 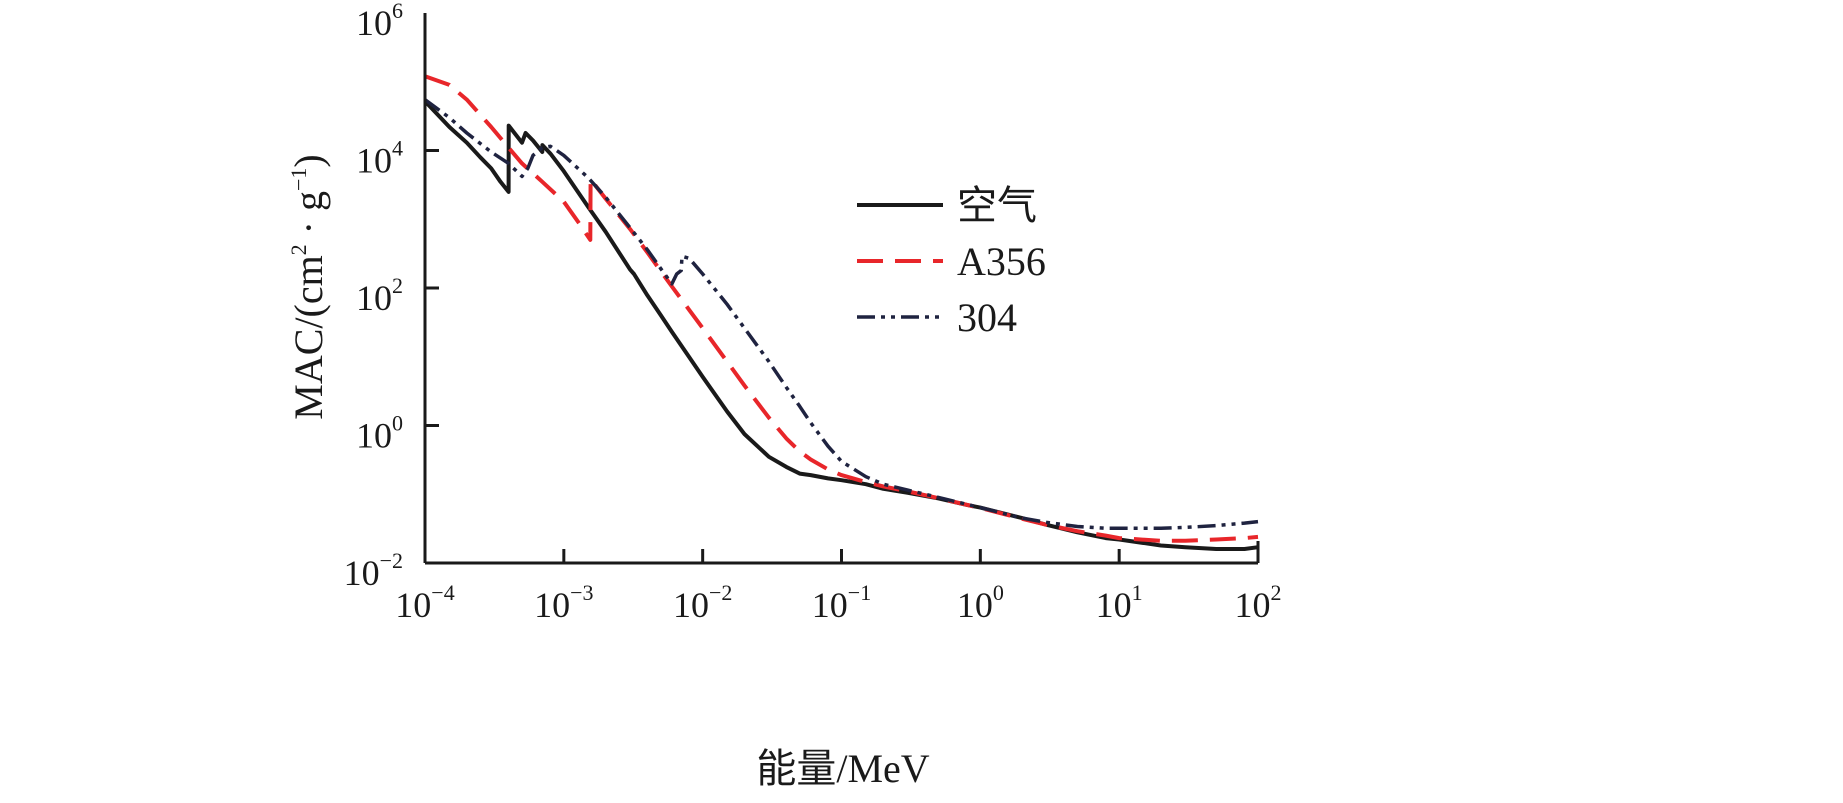 What do you see at coordinates (379, 21) in the screenshot?
I see `y-tick-label: 10⁶` at bounding box center [379, 21].